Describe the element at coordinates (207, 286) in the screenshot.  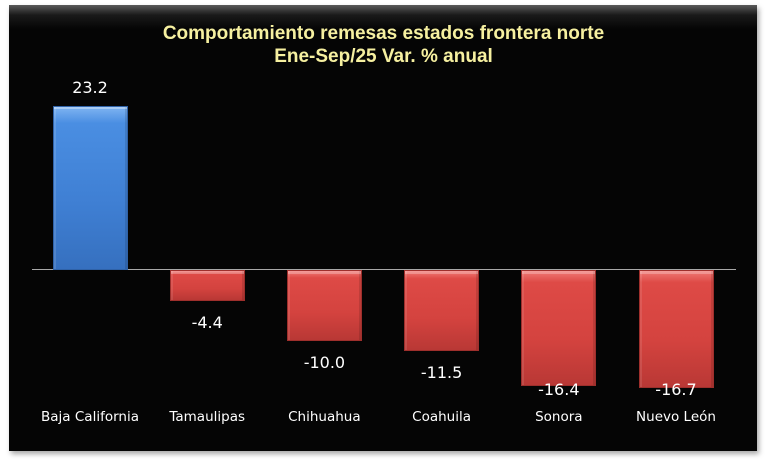
I see `bar-tamaulipas` at that location.